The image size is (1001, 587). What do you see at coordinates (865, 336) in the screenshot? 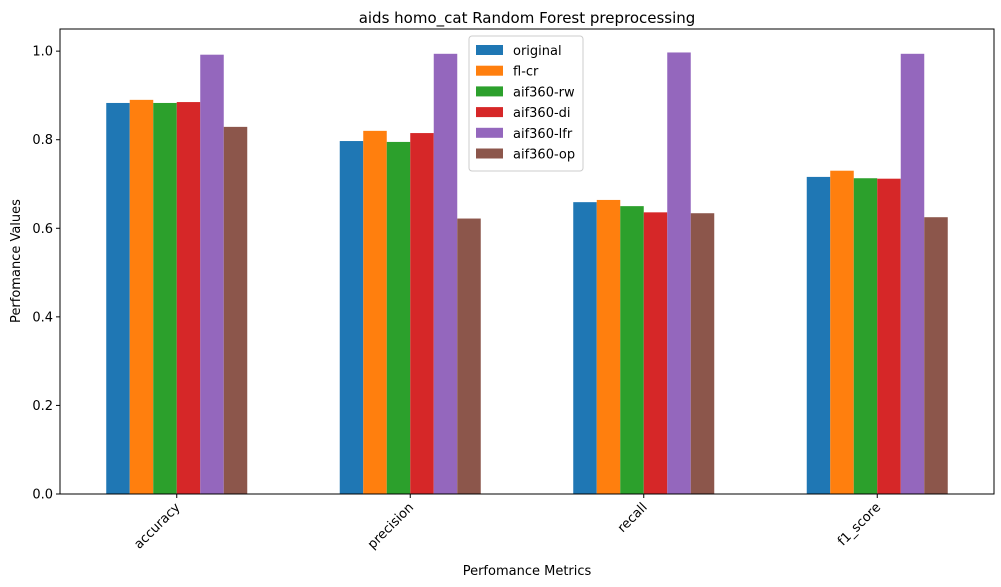
I see `bar-aif360-rw-f1_score` at bounding box center [865, 336].